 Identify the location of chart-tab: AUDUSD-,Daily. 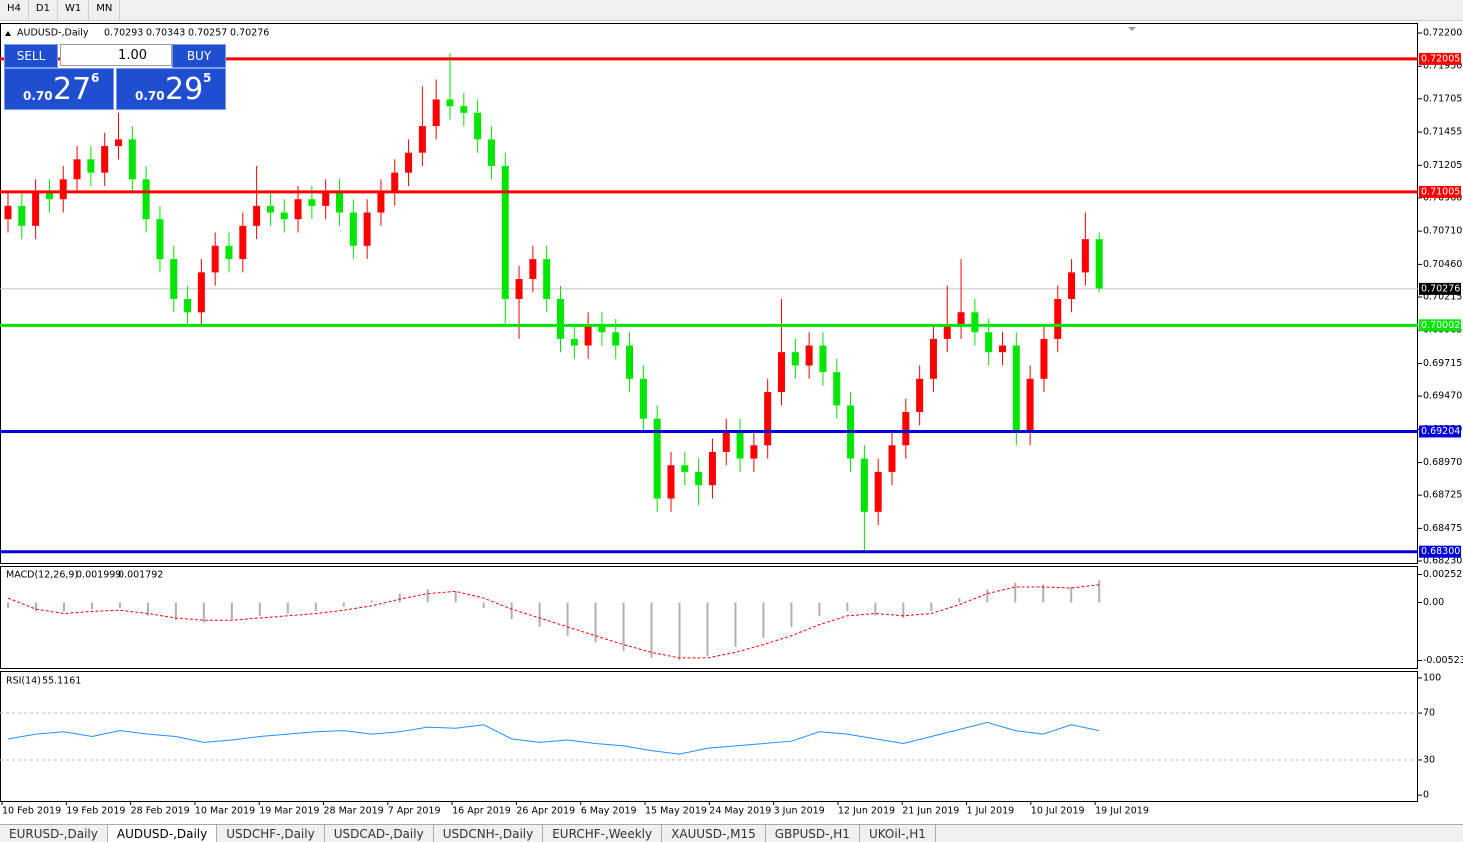
(162, 833).